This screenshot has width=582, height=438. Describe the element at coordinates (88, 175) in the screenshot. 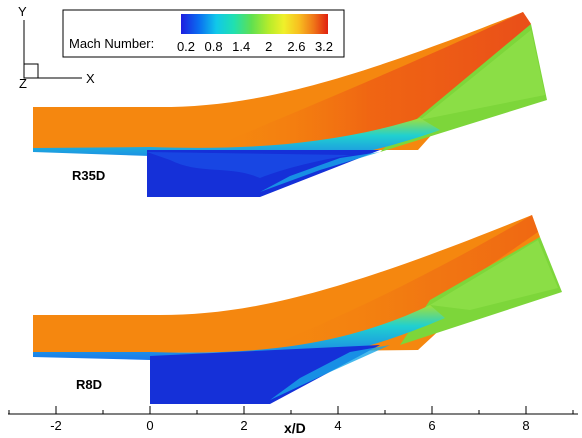

I see `panel-label-r35d: R35D` at that location.